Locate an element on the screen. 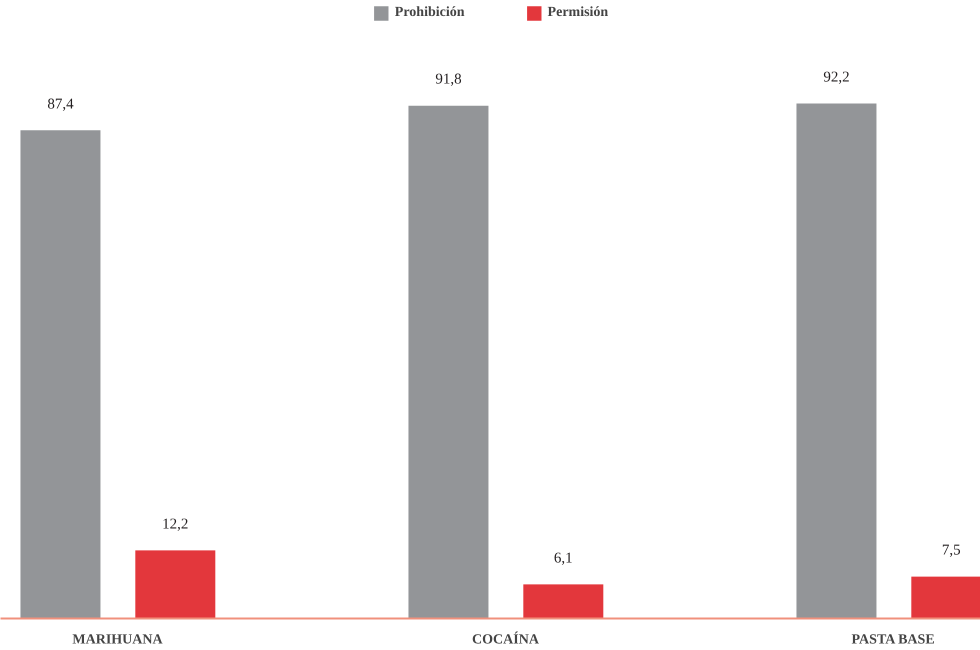  x-tick-label: COCAÍNA is located at coordinates (506, 639).